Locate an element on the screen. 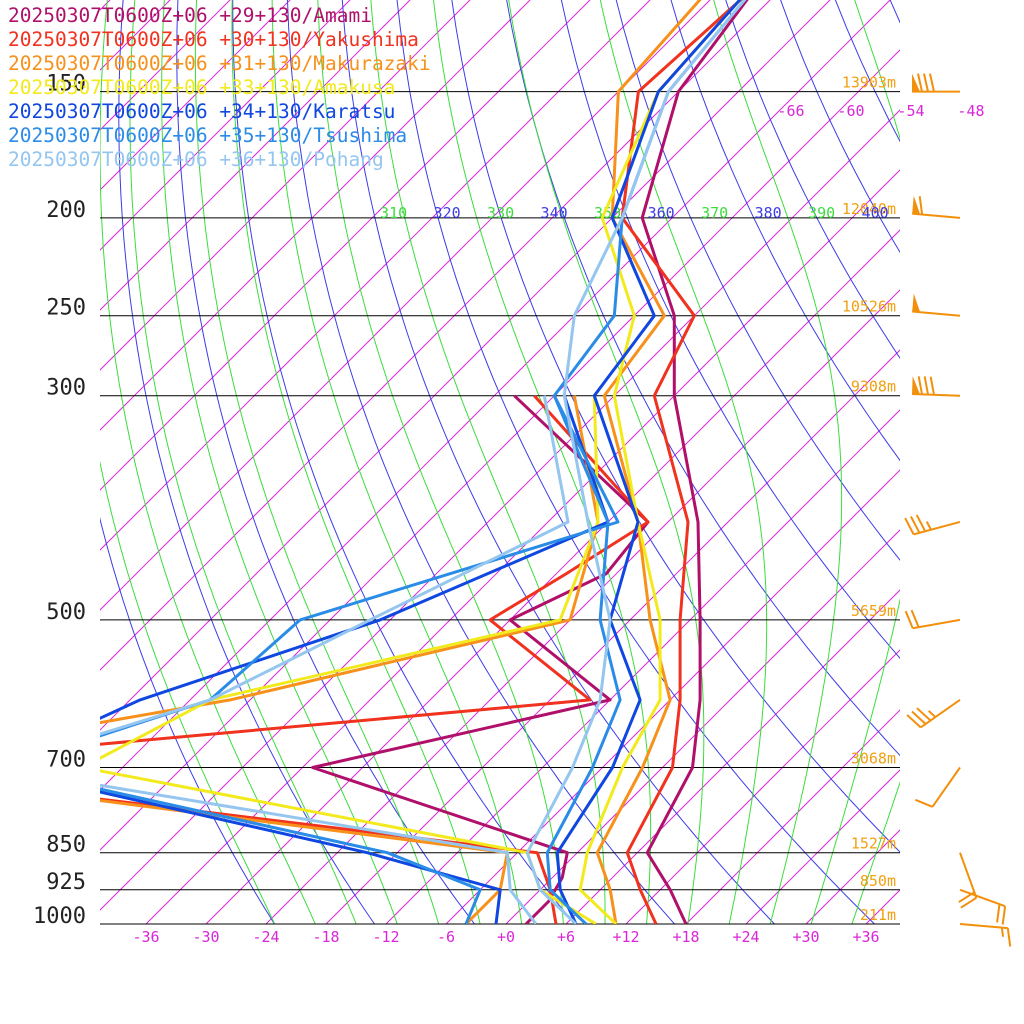 This screenshot has width=1024, height=1024. pressure-label: 700 is located at coordinates (66, 760).